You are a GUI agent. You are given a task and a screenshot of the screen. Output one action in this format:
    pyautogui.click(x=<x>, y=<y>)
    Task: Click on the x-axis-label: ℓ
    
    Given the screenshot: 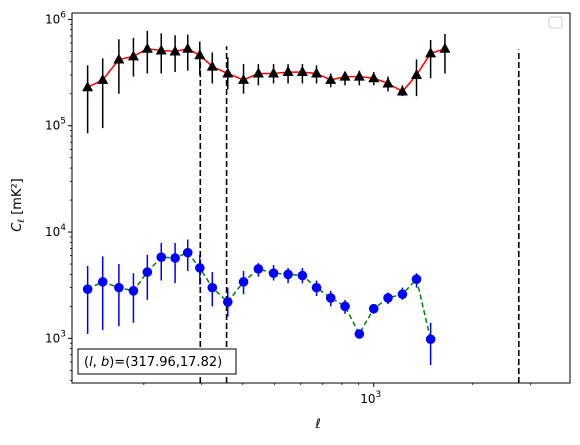 What is the action you would take?
    pyautogui.click(x=317, y=424)
    